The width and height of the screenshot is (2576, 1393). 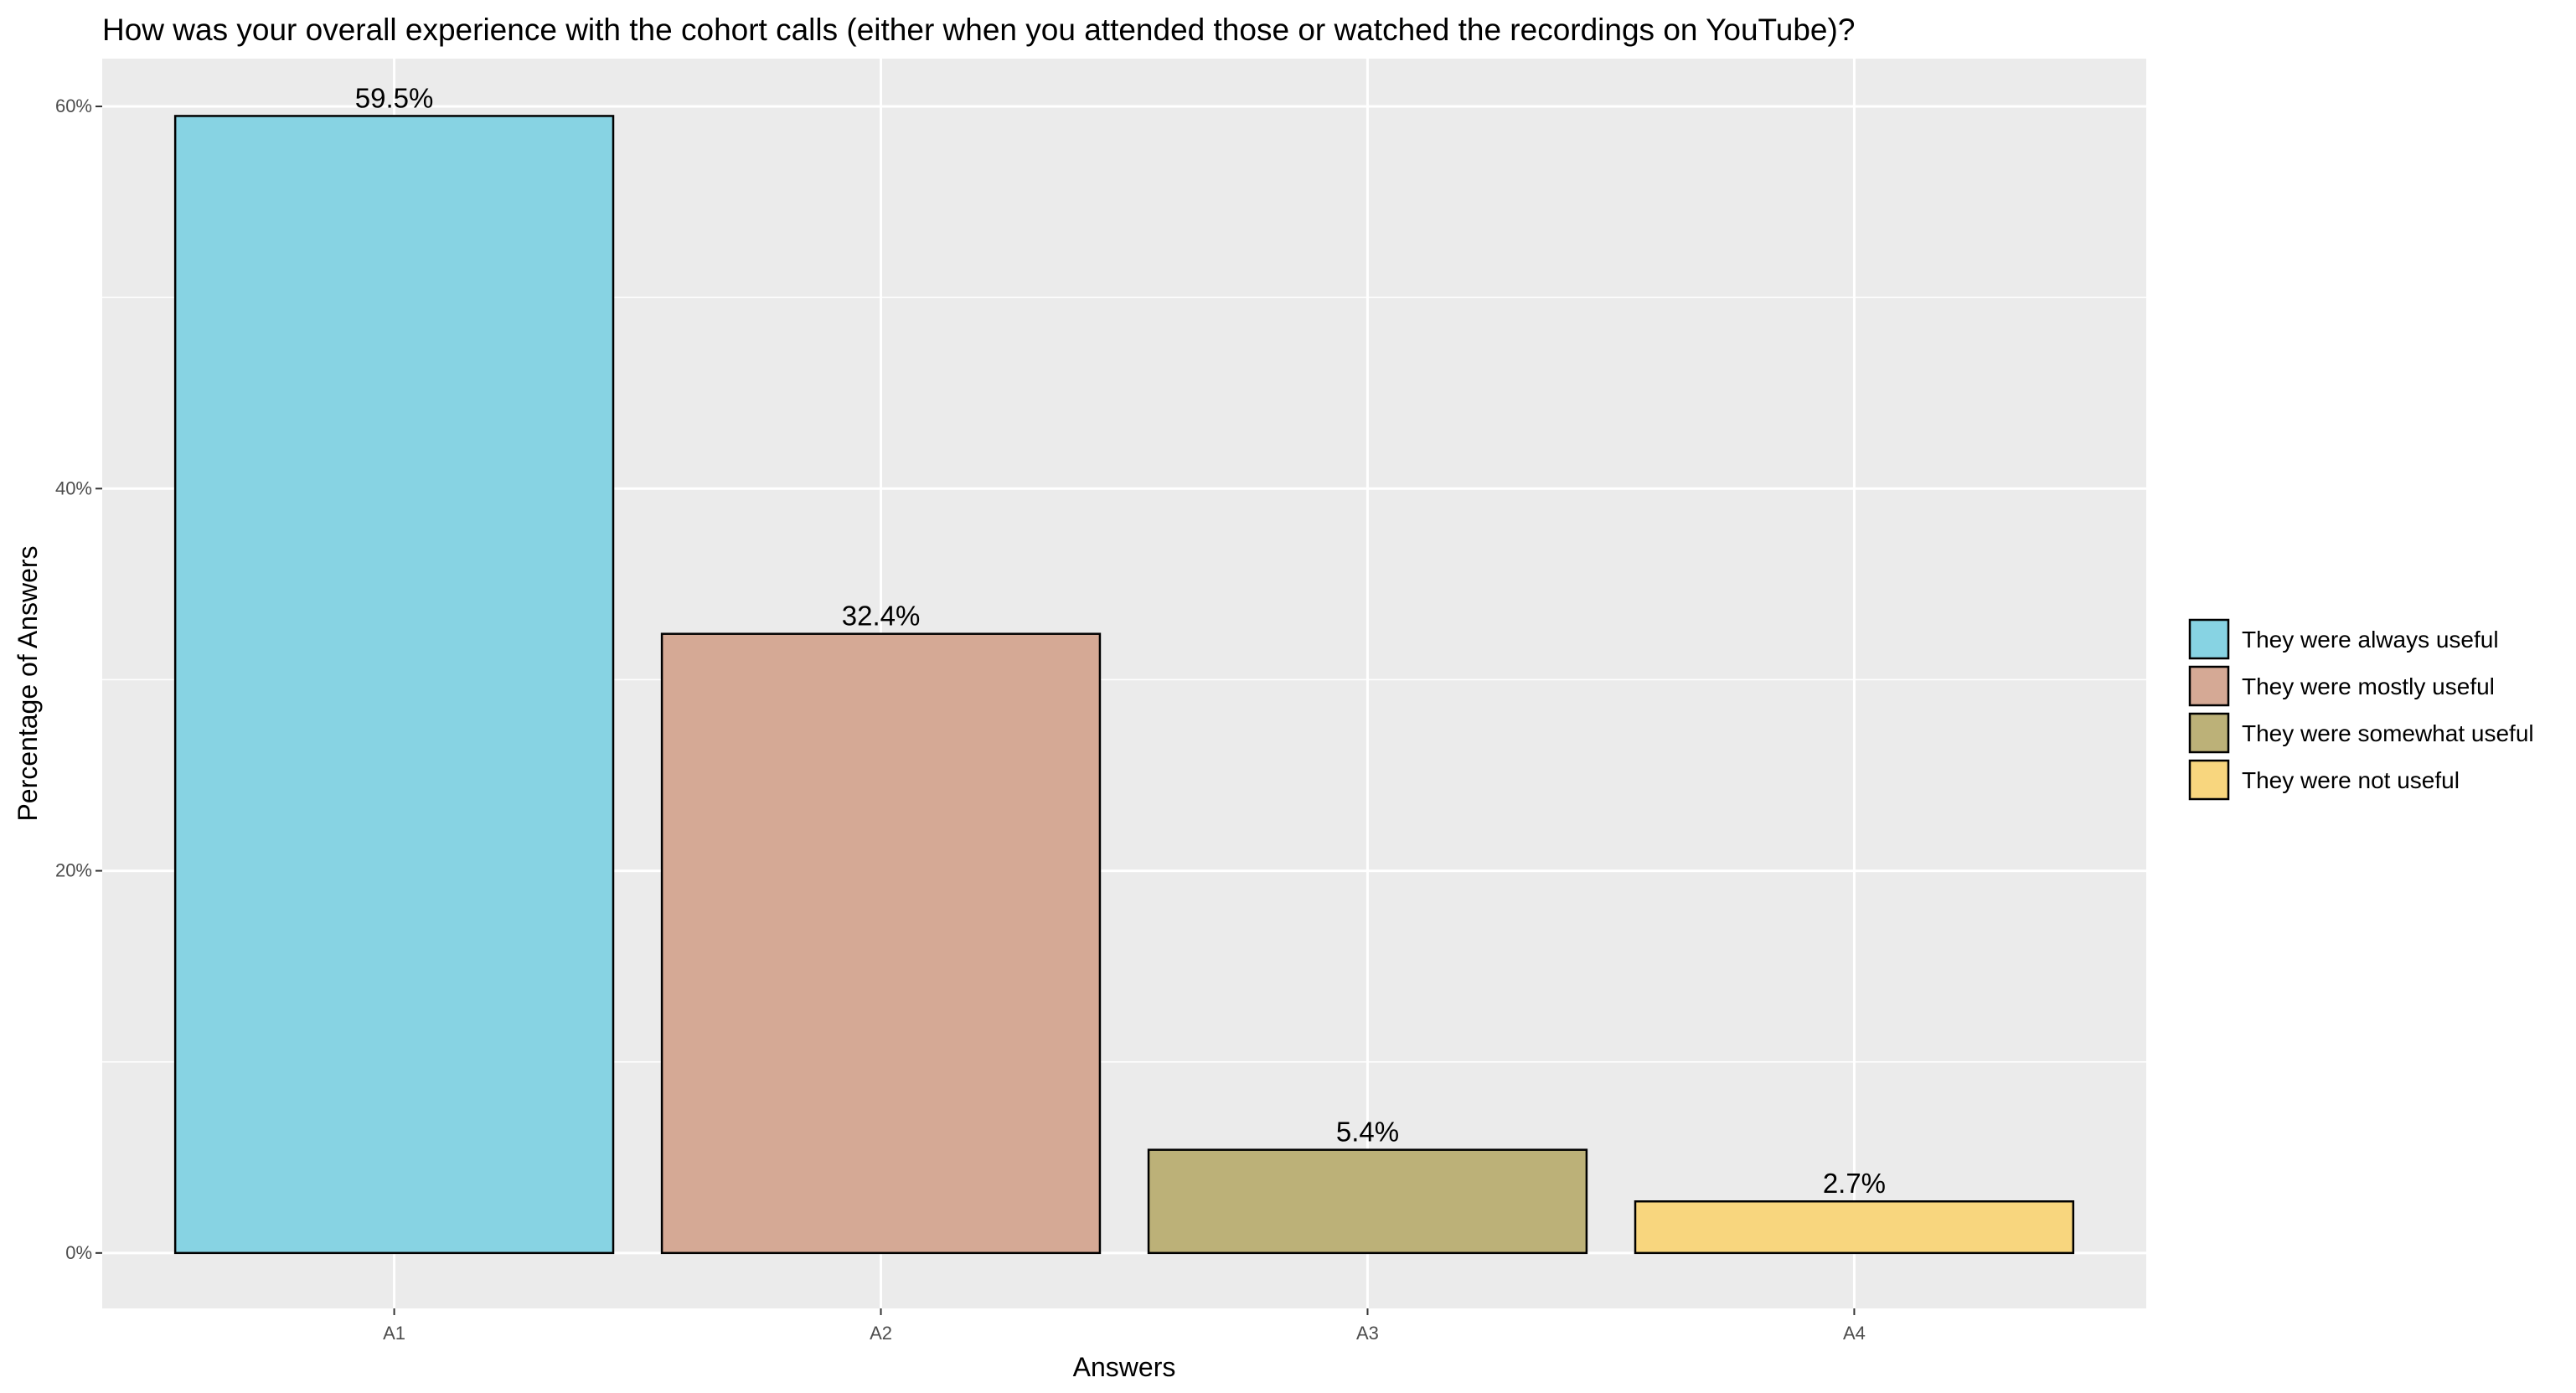 I want to click on legend-label: They were not useful, so click(x=2351, y=780).